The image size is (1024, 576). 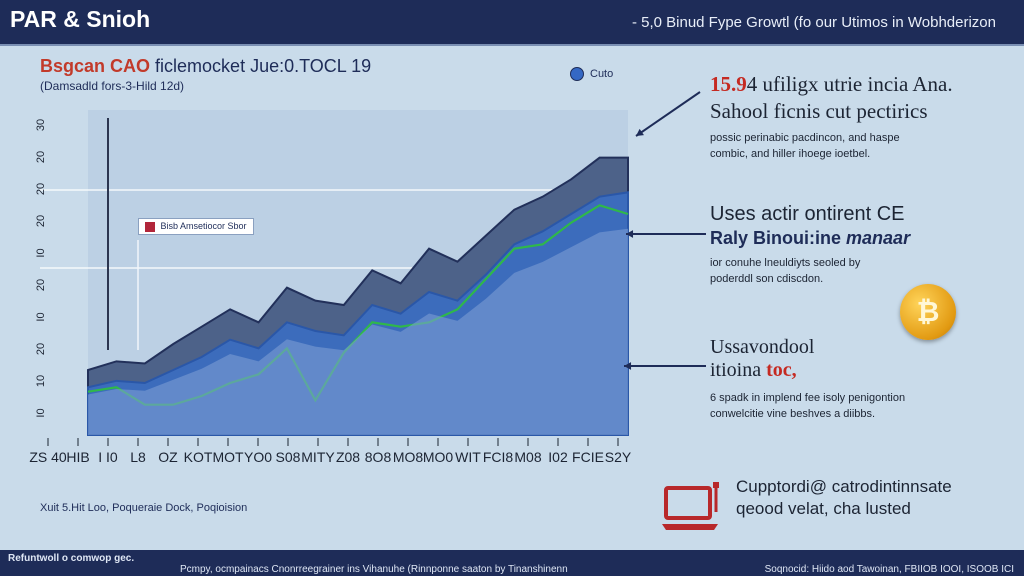 I want to click on x-tick-label: 8O8, so click(x=378, y=457).